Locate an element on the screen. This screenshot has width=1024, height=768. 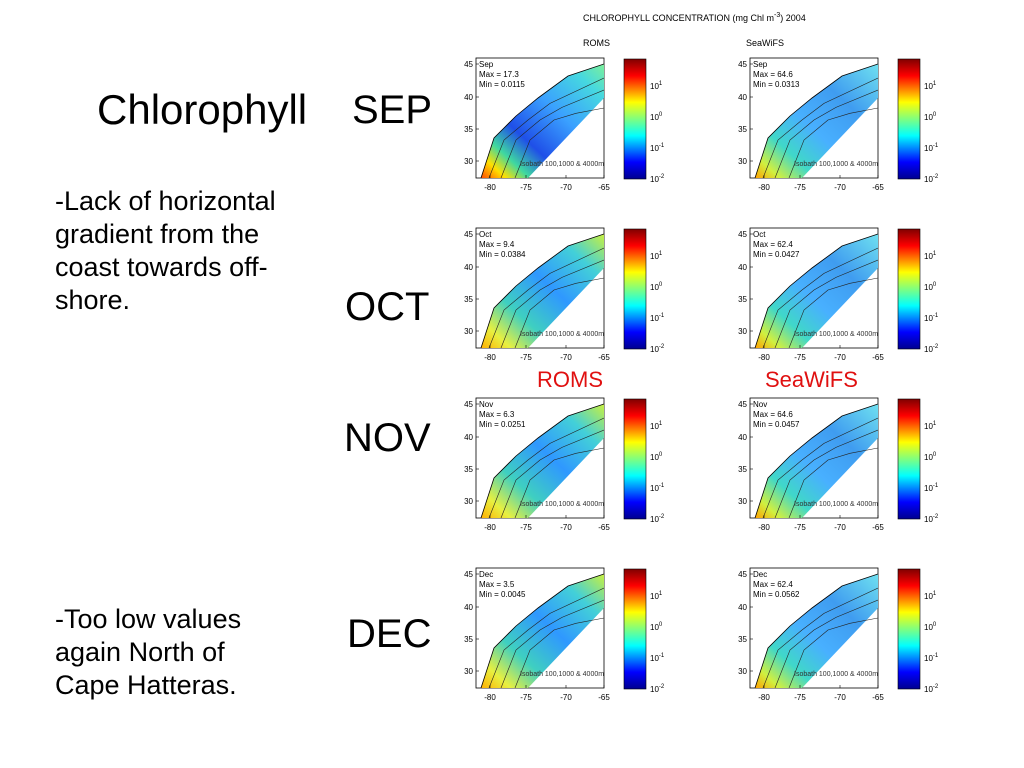
panel-month: Oct is located at coordinates (485, 234).